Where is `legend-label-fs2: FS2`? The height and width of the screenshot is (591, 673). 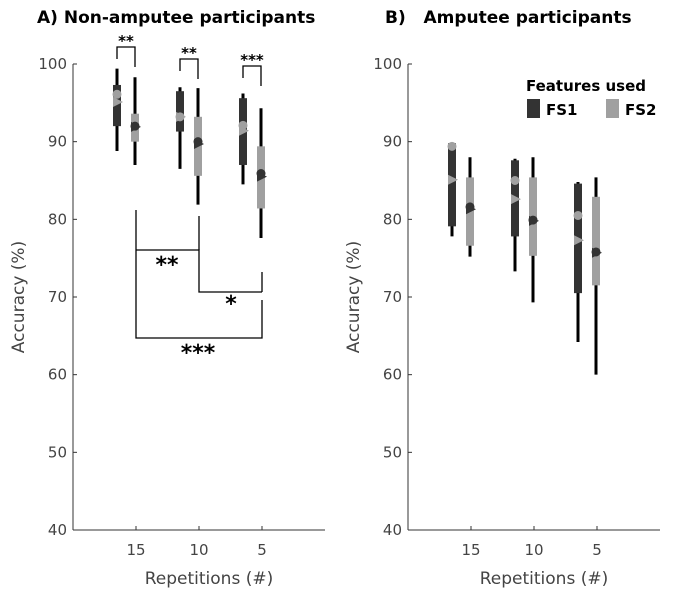 legend-label-fs2: FS2 is located at coordinates (641, 110).